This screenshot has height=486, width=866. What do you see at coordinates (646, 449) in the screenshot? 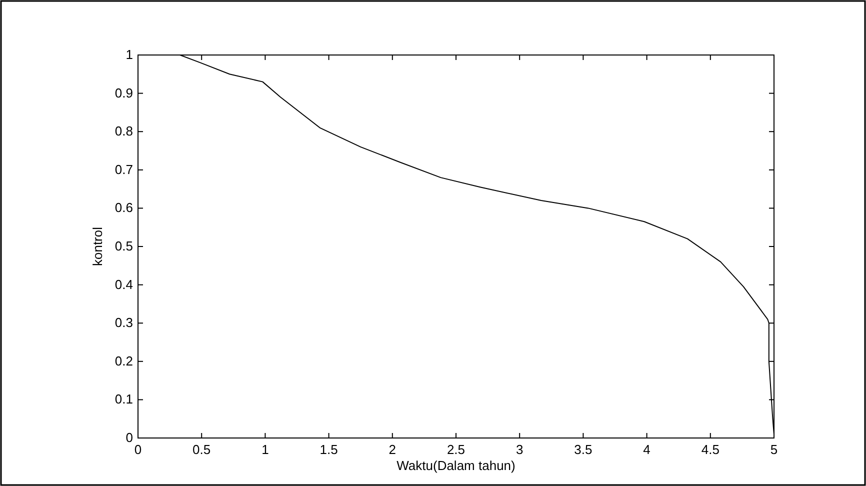
I see `x-tick-label: 4` at bounding box center [646, 449].